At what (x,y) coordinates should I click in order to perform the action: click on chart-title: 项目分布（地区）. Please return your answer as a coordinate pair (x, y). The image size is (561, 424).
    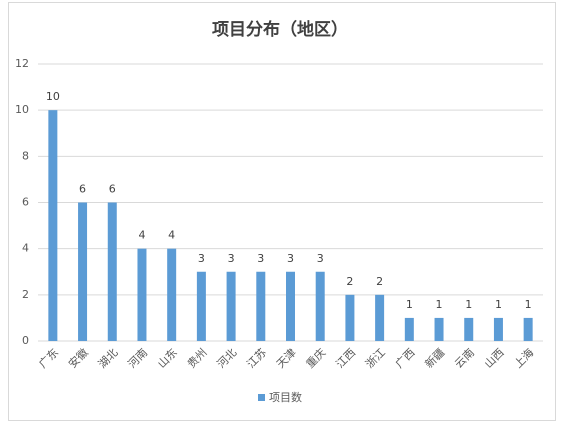
    Looking at the image, I should click on (280, 29).